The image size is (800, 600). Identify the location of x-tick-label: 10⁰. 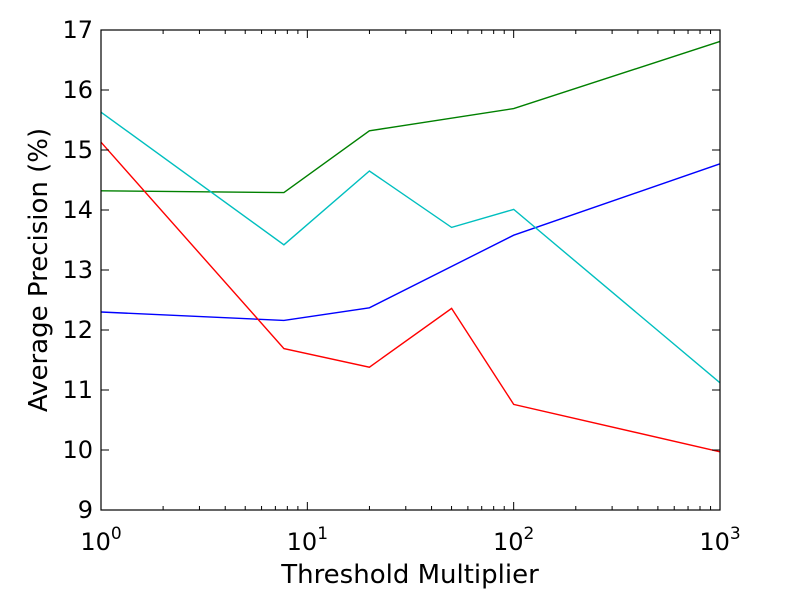
(100, 540).